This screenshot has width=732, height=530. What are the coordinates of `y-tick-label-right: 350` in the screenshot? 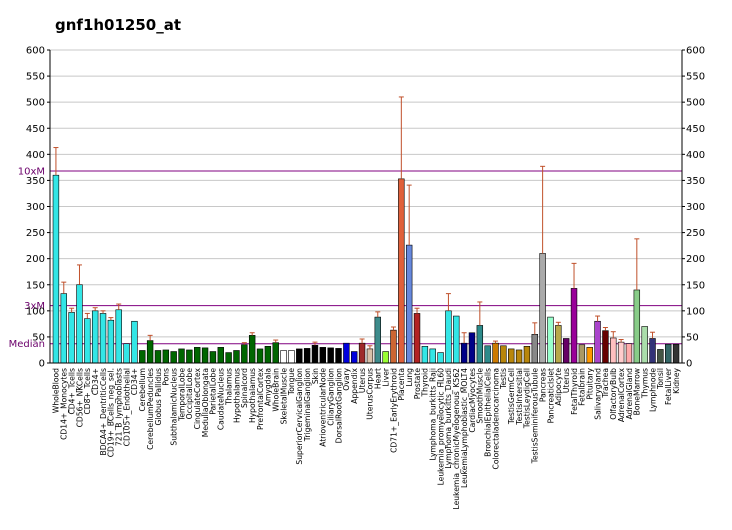 It's located at (695, 181).